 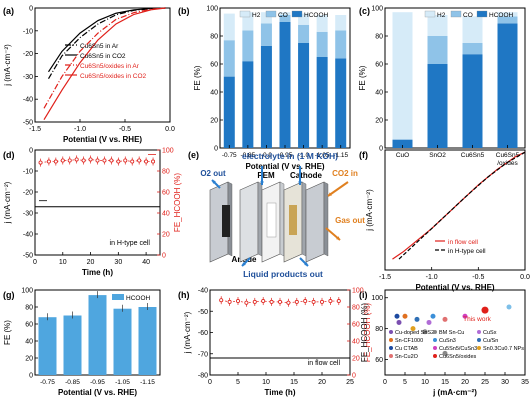 I want to click on y-tick-label: -10, so click(x=28, y=172).